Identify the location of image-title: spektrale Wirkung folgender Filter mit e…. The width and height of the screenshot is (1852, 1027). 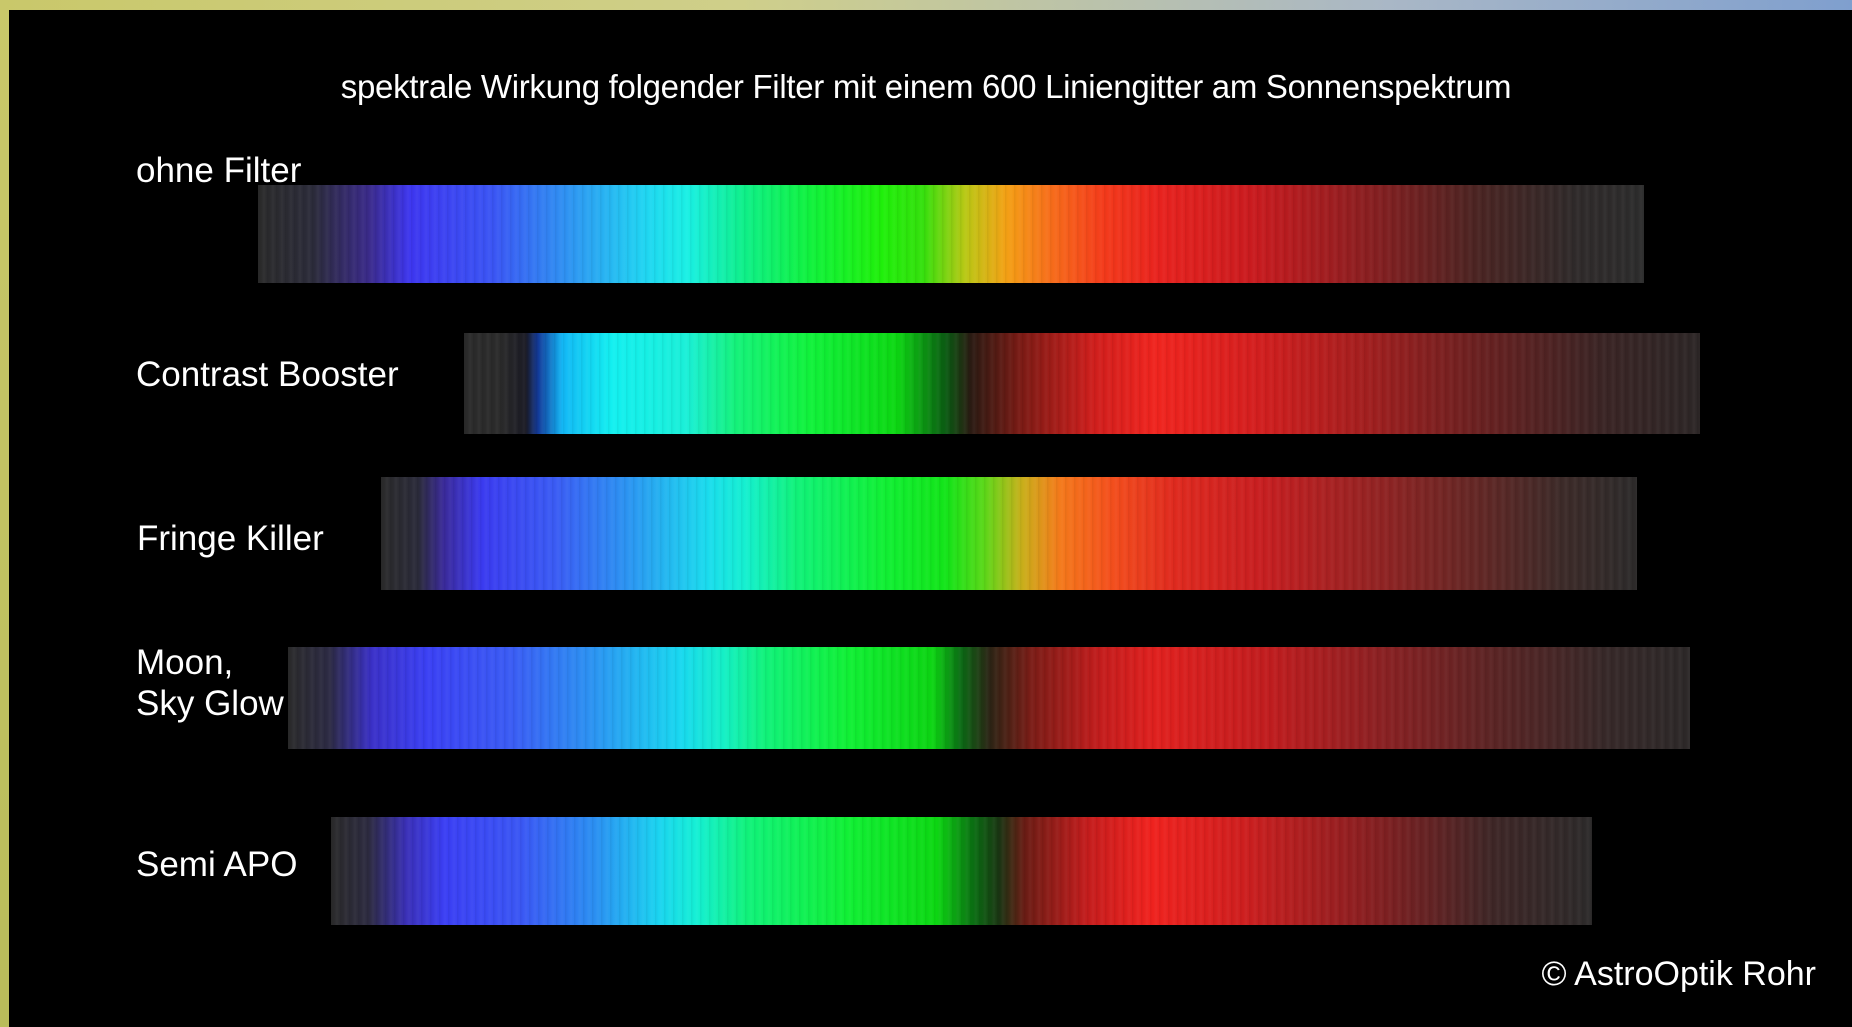
(926, 86).